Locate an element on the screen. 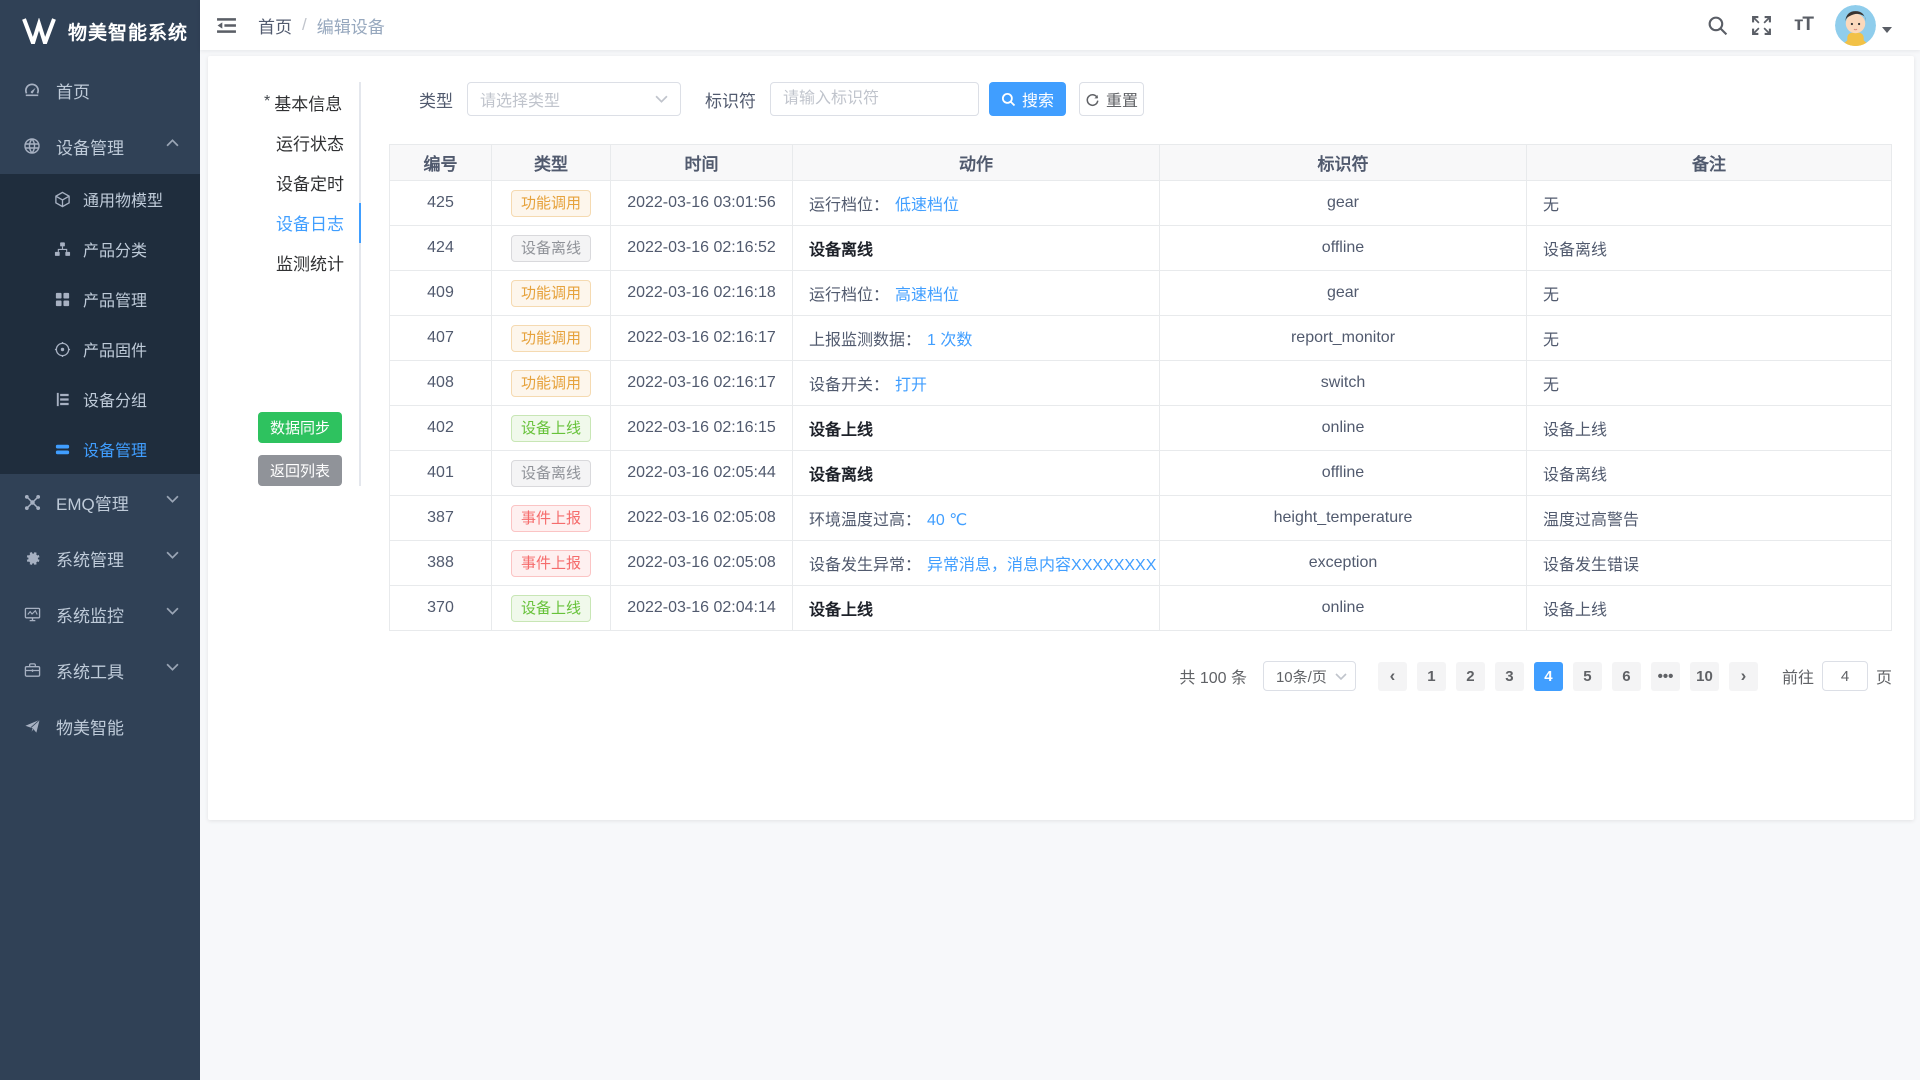 Image resolution: width=1920 pixels, height=1080 pixels. action-text: 上报监测数据： is located at coordinates (865, 340).